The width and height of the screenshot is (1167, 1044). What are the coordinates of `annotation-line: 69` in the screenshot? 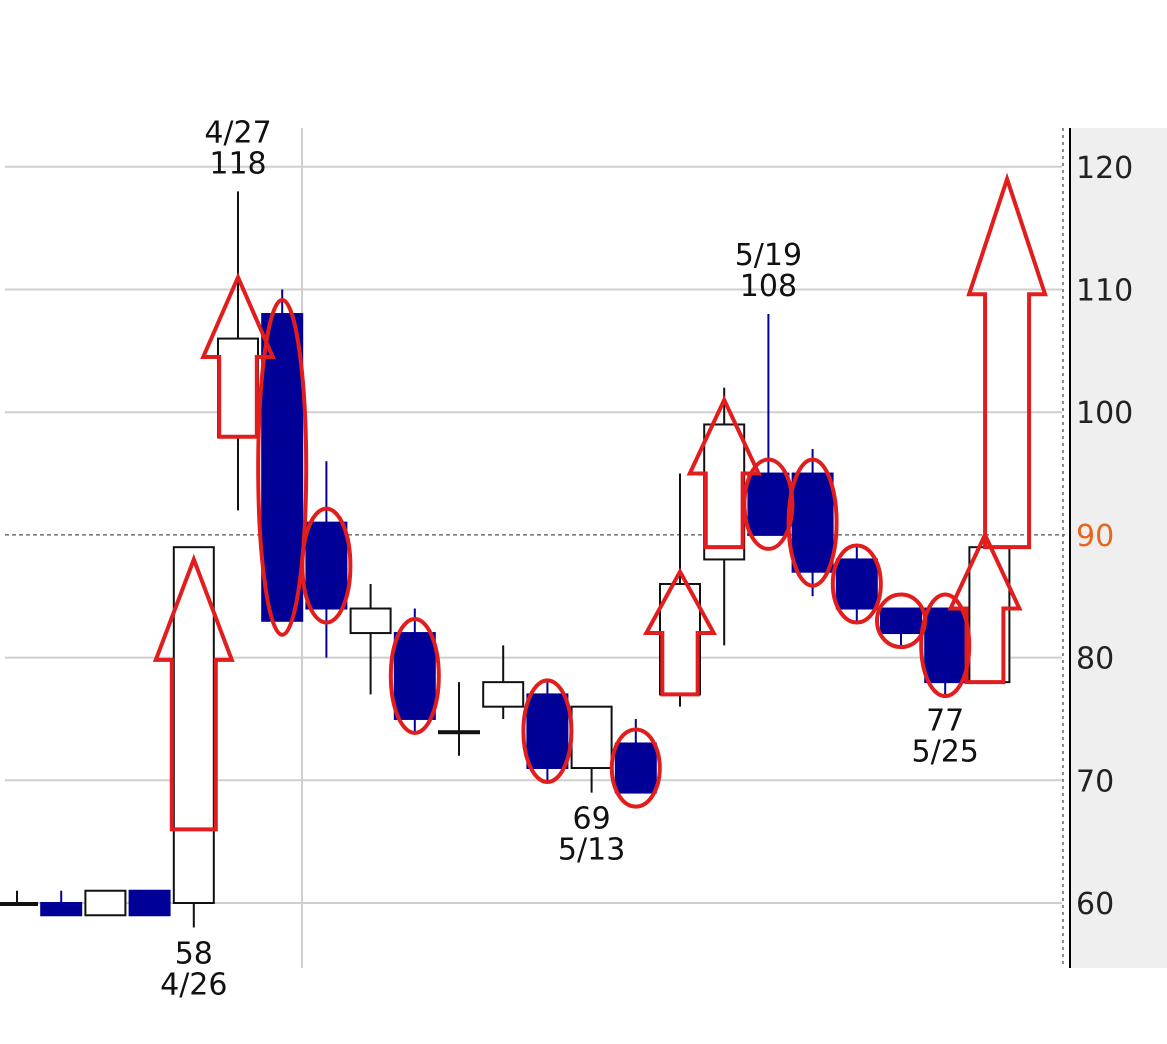 It's located at (592, 819).